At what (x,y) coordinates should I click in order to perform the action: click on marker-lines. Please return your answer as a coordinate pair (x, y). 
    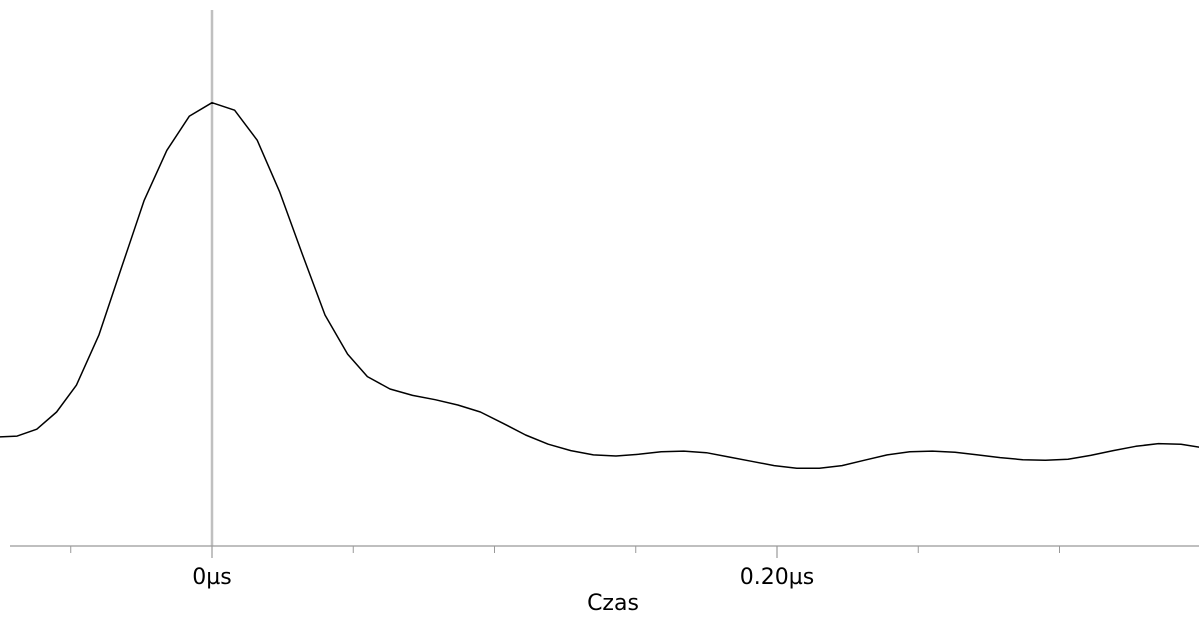
    Looking at the image, I should click on (212, 278).